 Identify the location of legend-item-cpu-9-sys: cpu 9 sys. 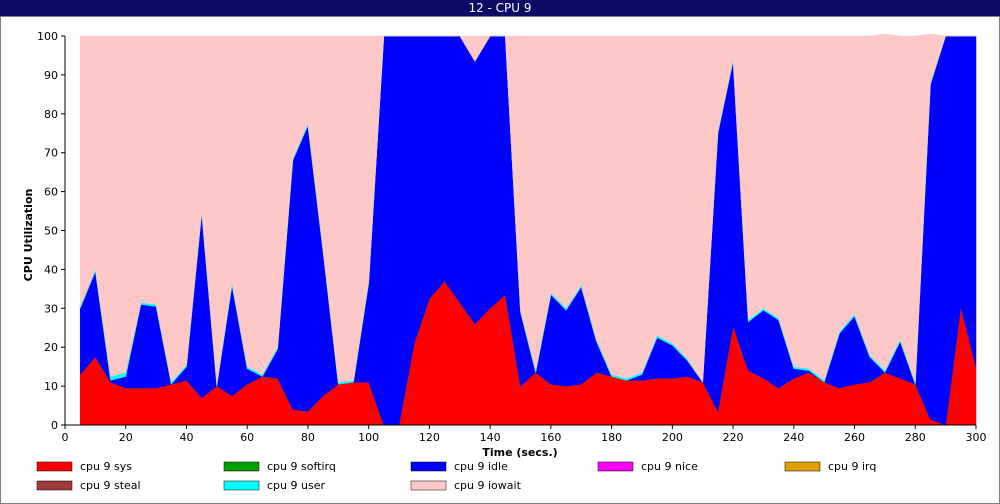
(84, 466).